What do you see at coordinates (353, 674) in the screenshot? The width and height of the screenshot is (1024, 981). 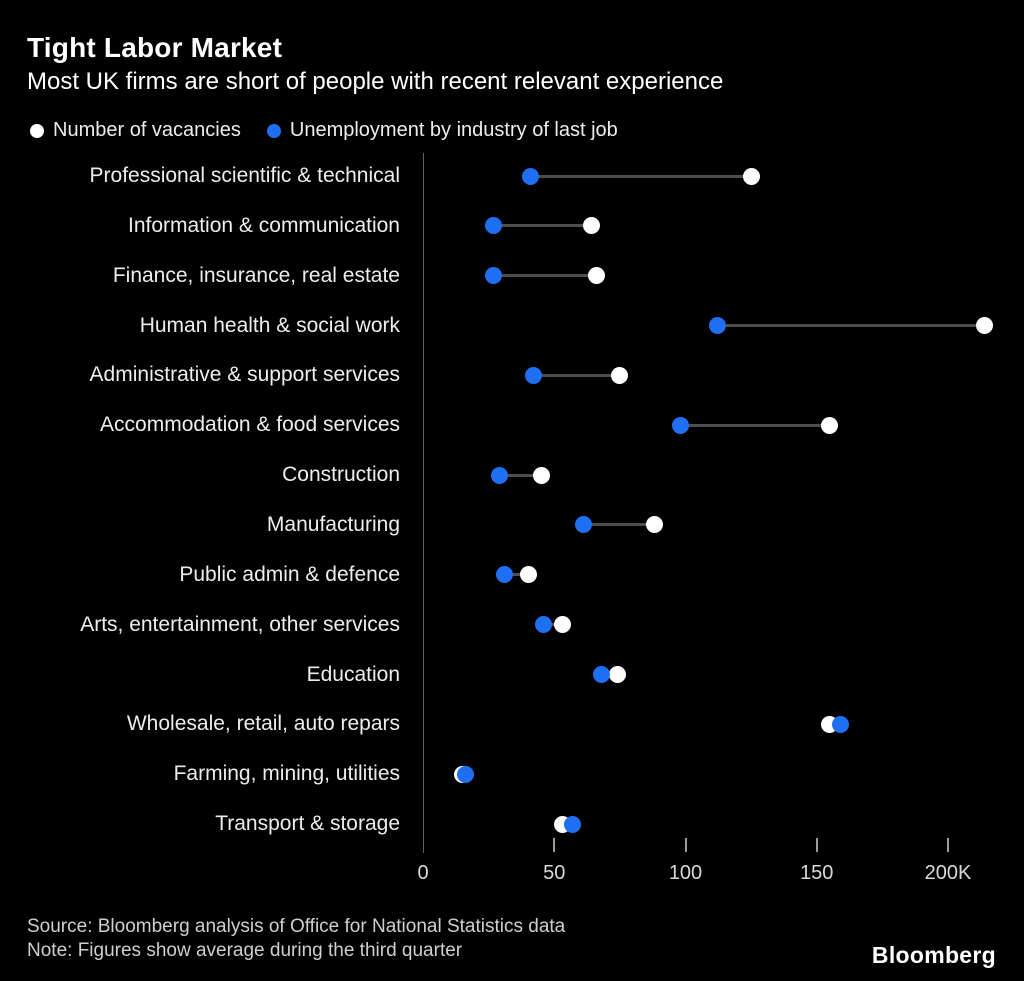 I see `category-label: Education` at bounding box center [353, 674].